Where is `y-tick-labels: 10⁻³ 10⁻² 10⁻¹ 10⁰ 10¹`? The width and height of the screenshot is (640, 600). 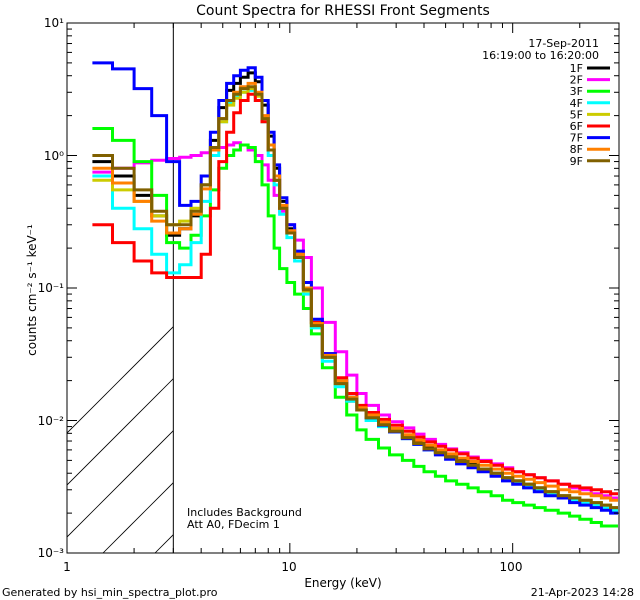
y-tick-labels: 10⁻³ 10⁻² 10⁻¹ 10⁰ 10¹ is located at coordinates (51, 288).